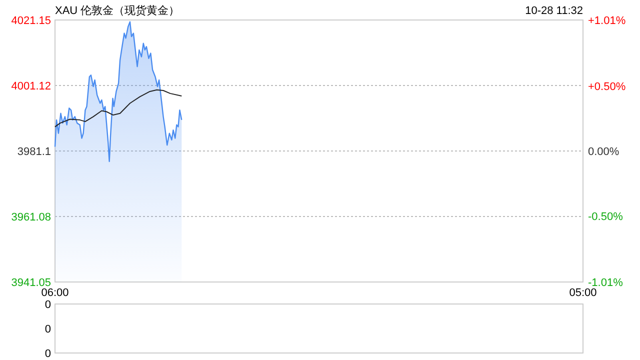  What do you see at coordinates (34, 152) in the screenshot?
I see `y-tick-label: 3981.1` at bounding box center [34, 152].